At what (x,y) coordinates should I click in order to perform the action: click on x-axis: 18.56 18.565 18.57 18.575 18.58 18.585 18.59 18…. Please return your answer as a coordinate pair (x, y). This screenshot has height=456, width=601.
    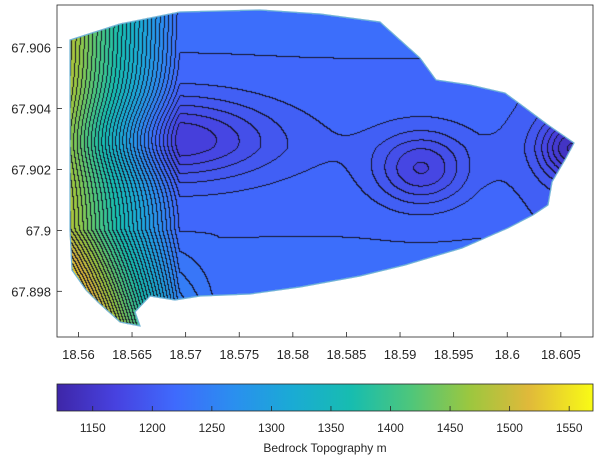
    Looking at the image, I should click on (321, 347).